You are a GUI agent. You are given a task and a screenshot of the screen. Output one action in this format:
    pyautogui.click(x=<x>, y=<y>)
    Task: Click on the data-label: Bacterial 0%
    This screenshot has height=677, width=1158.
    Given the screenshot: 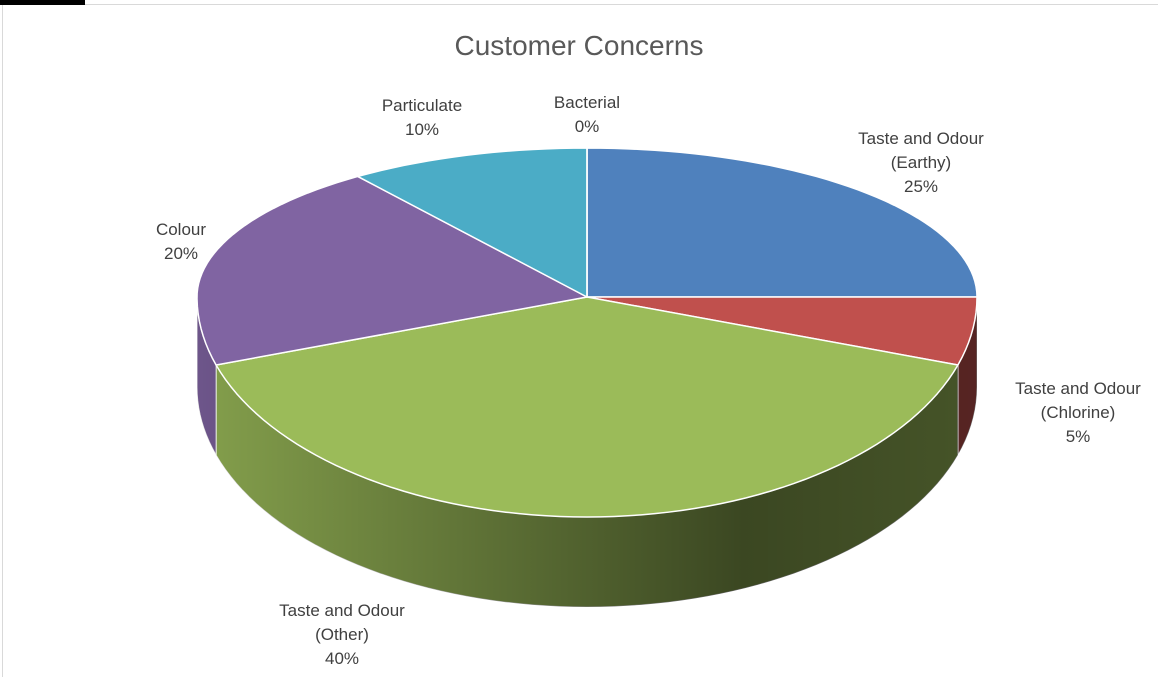 What is the action you would take?
    pyautogui.click(x=587, y=115)
    